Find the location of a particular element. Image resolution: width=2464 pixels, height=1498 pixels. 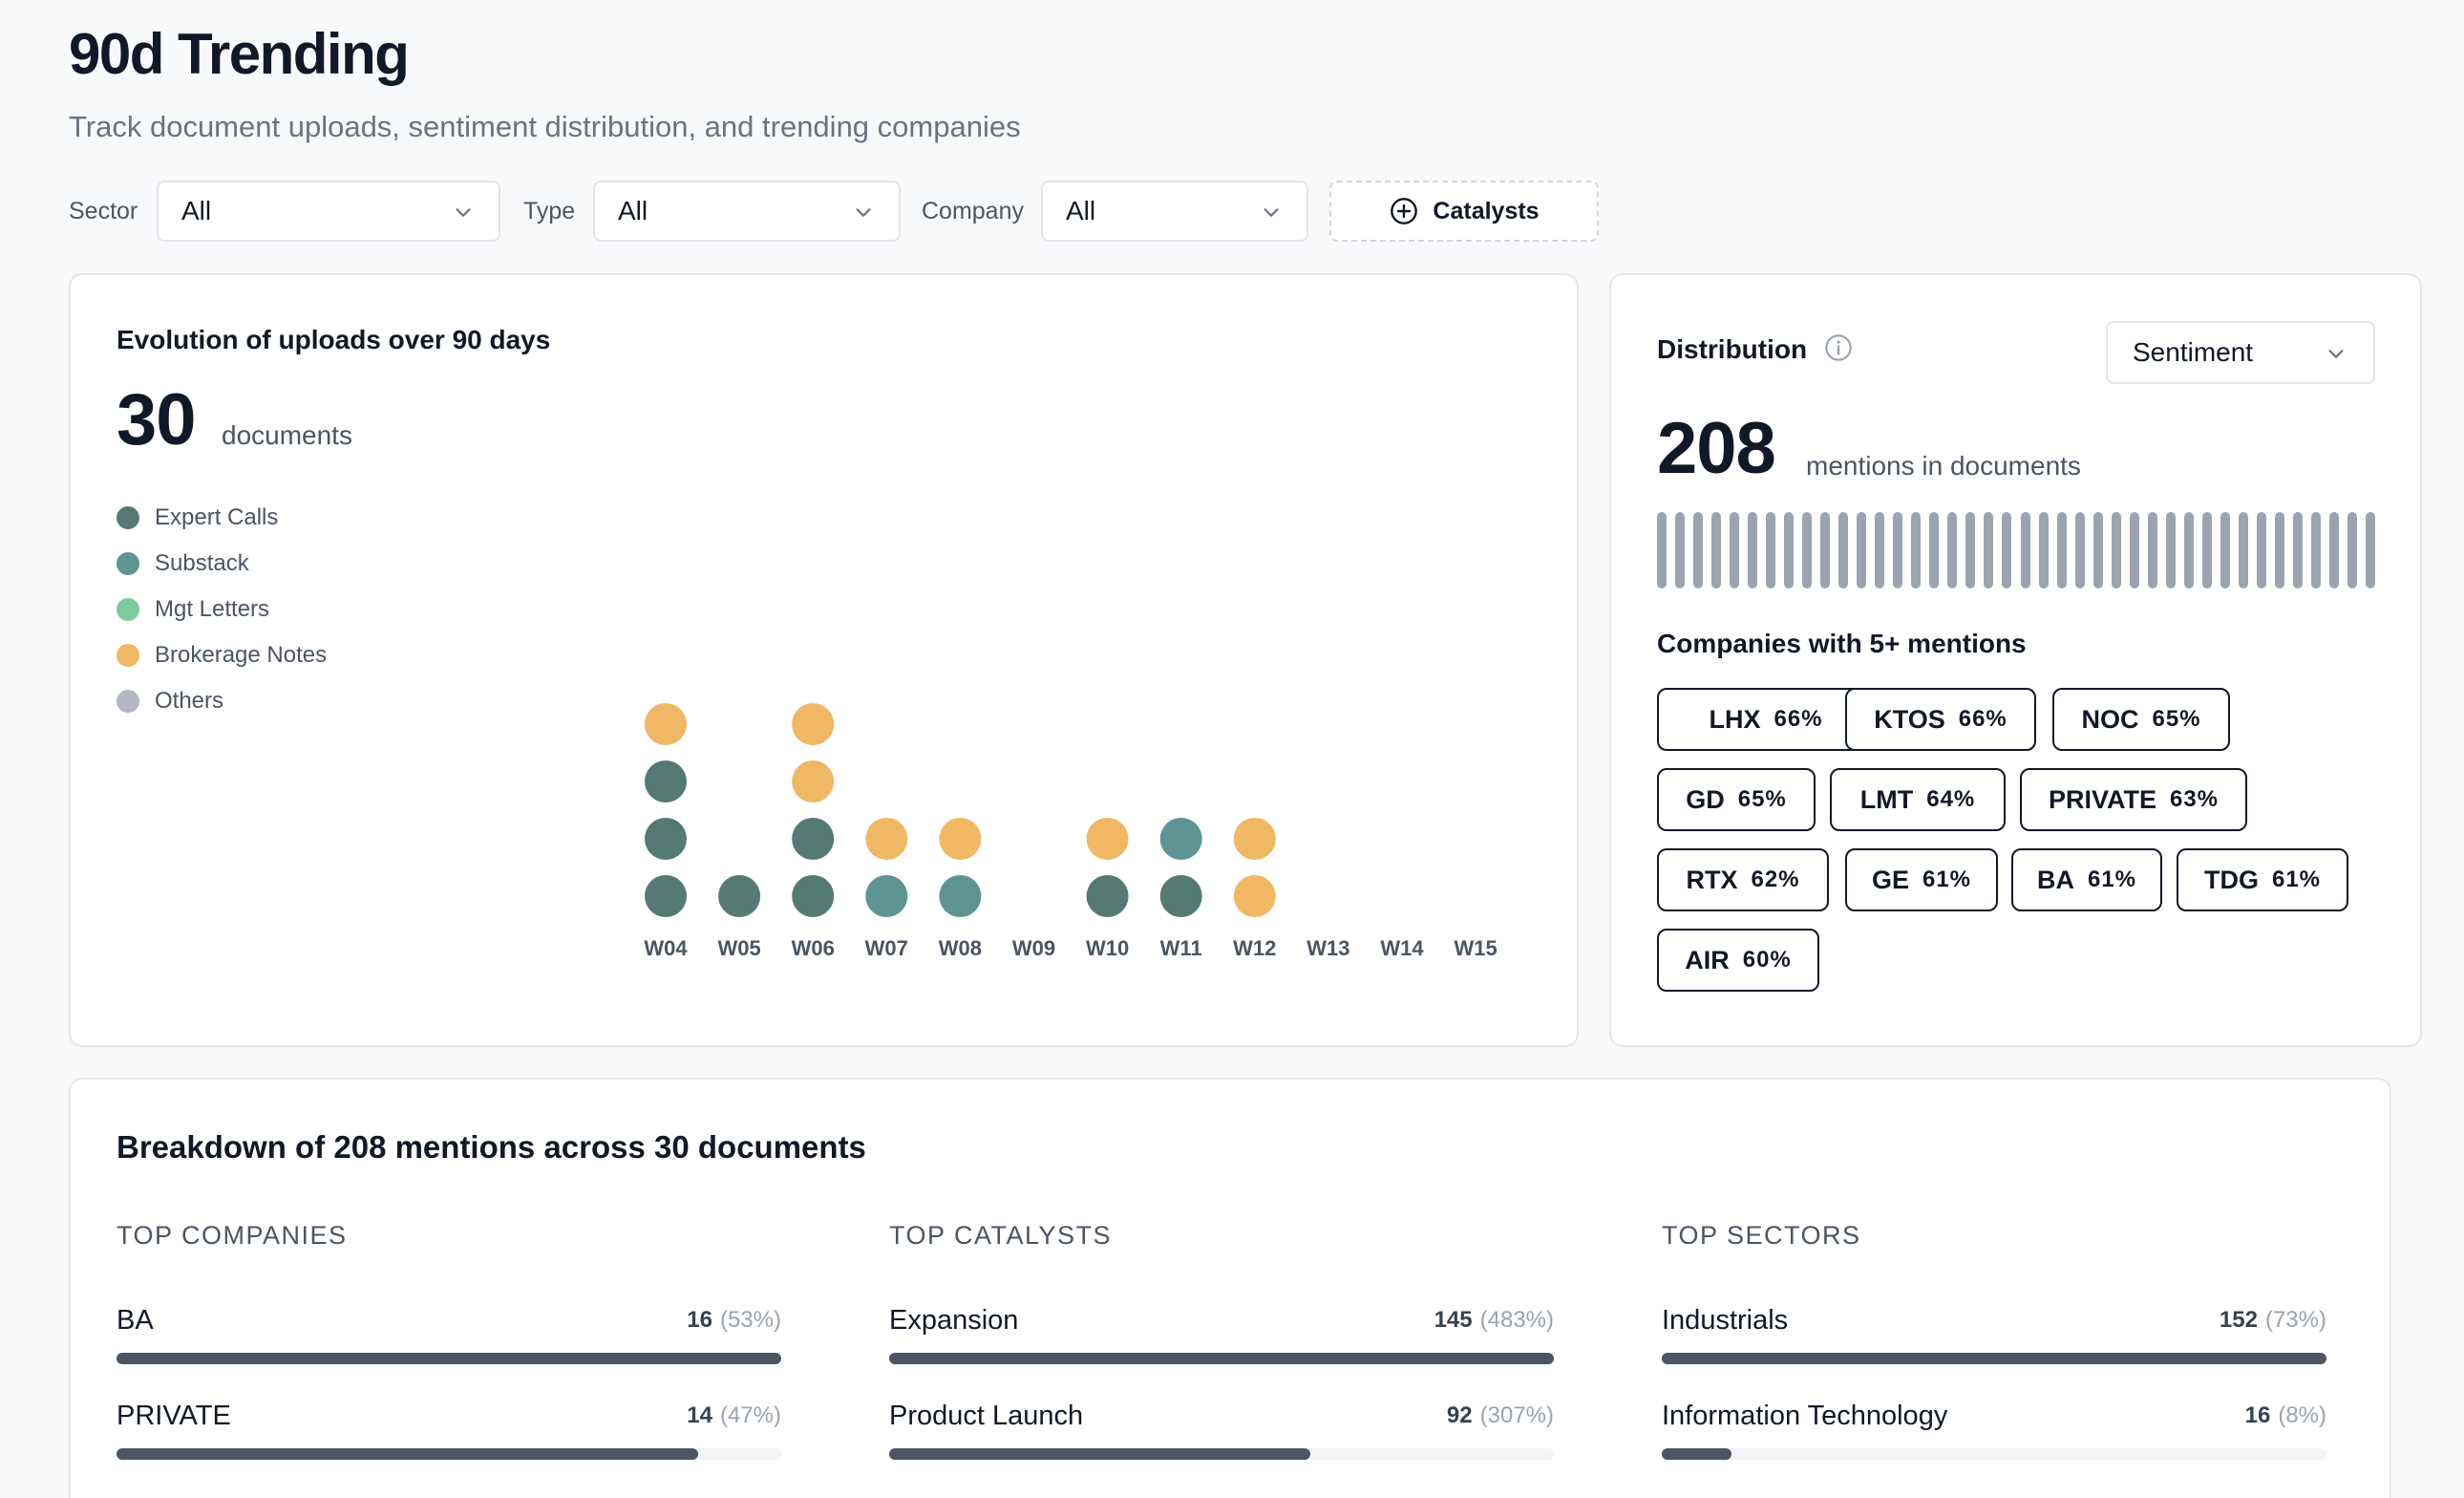

company-chip: GD 65% is located at coordinates (1736, 799).